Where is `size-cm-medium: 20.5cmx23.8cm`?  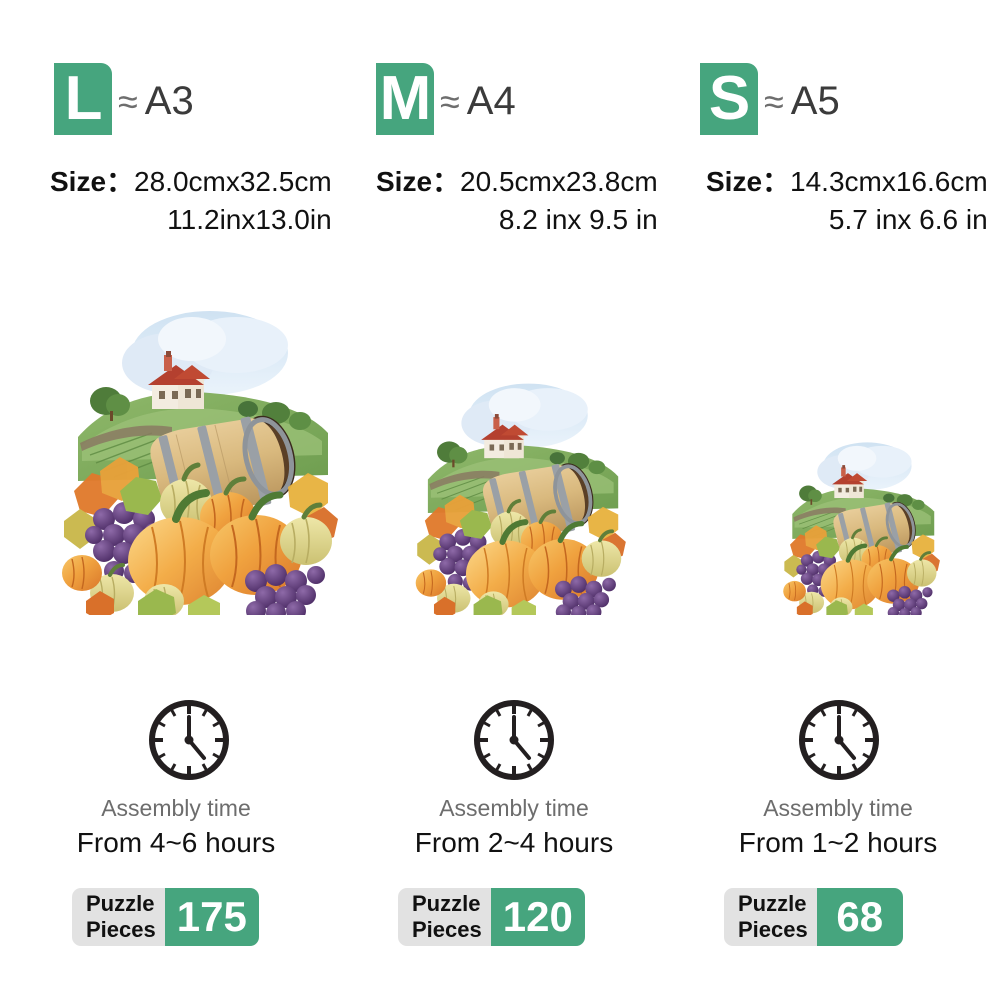 size-cm-medium: 20.5cmx23.8cm is located at coordinates (559, 181).